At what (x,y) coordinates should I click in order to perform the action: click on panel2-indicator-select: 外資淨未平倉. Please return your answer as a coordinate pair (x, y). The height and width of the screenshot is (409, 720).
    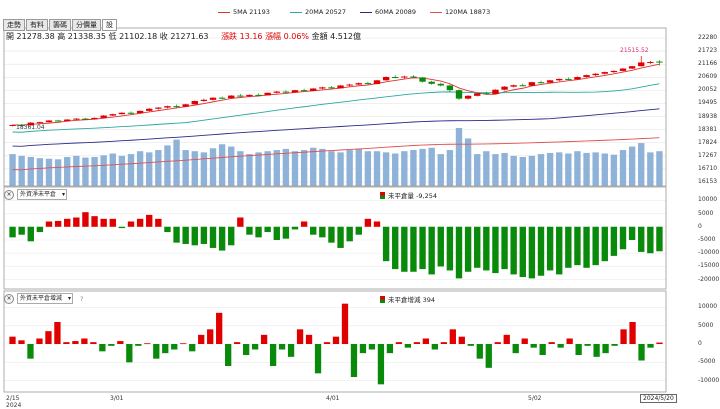
    Looking at the image, I should click on (42, 194).